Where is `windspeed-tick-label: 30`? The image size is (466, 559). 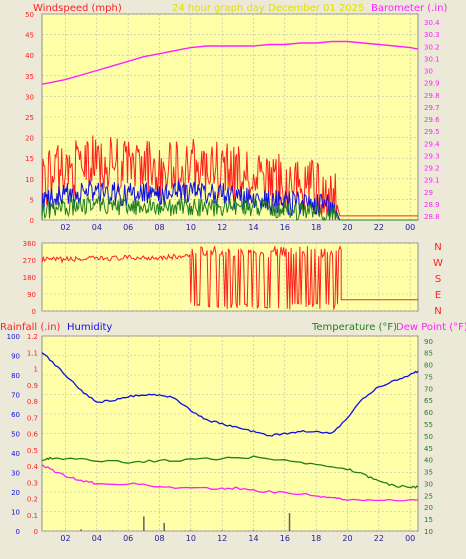
windspeed-tick-label: 30 is located at coordinates (29, 97).